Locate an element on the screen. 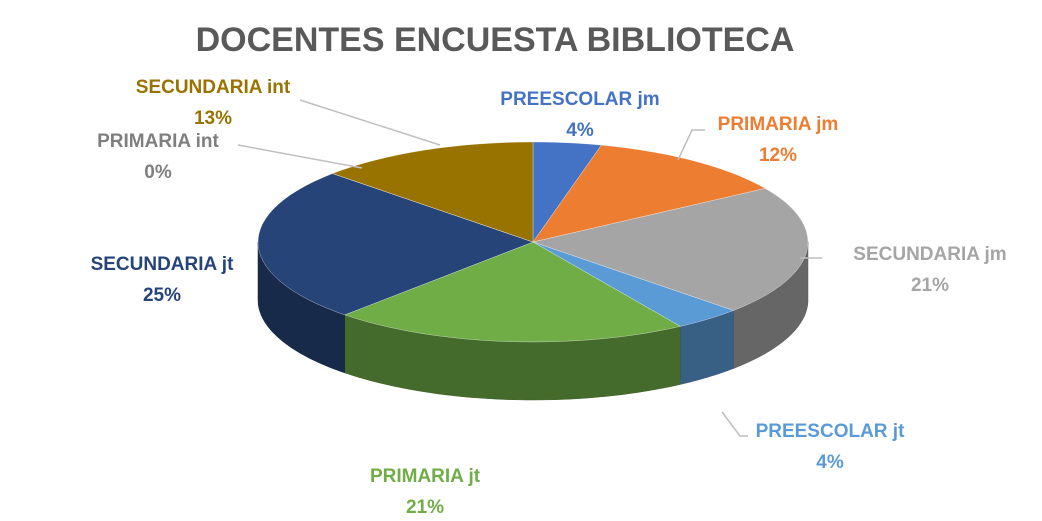 The image size is (1042, 521). slice-value-label: 13% is located at coordinates (213, 118).